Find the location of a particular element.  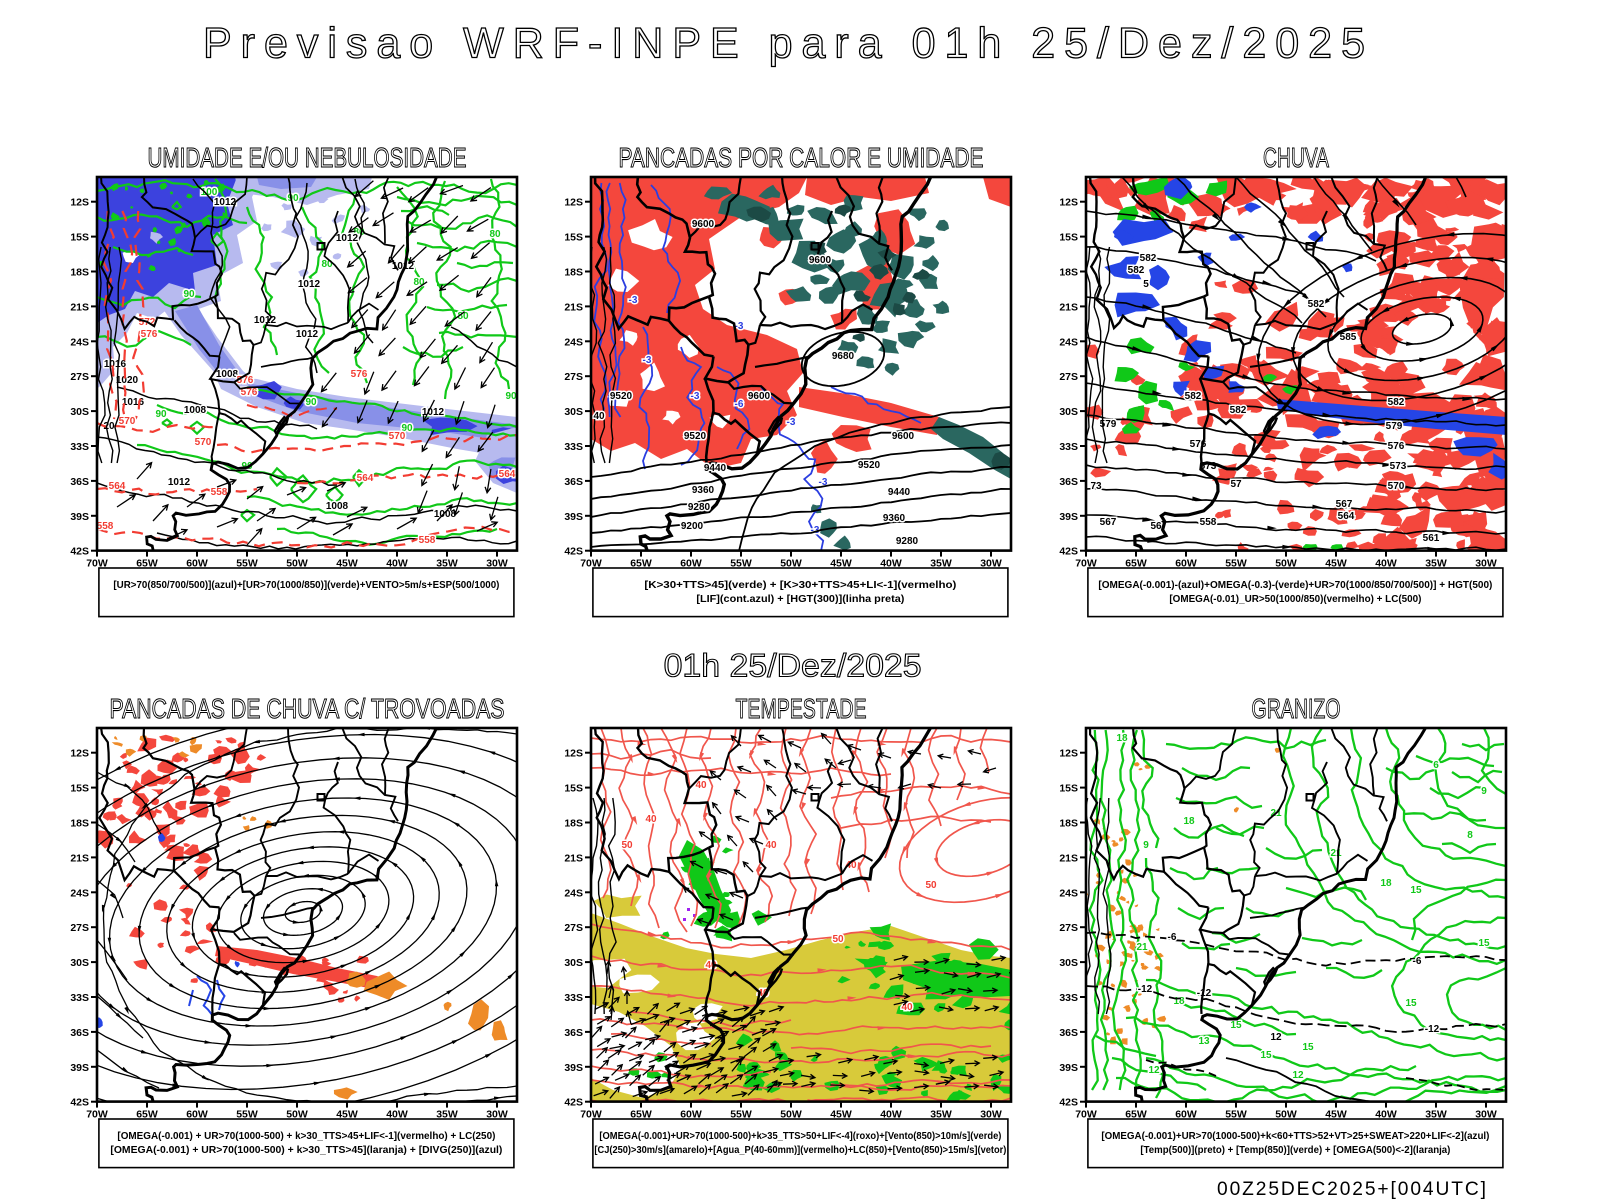

svg-text: 35W is located at coordinates (942, 563).